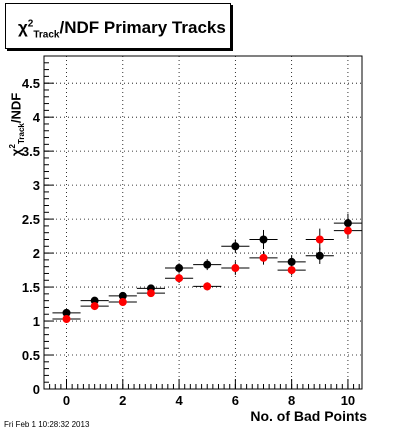 Image resolution: width=400 pixels, height=433 pixels. Describe the element at coordinates (36, 321) in the screenshot. I see `y-tick-label: 1` at that location.